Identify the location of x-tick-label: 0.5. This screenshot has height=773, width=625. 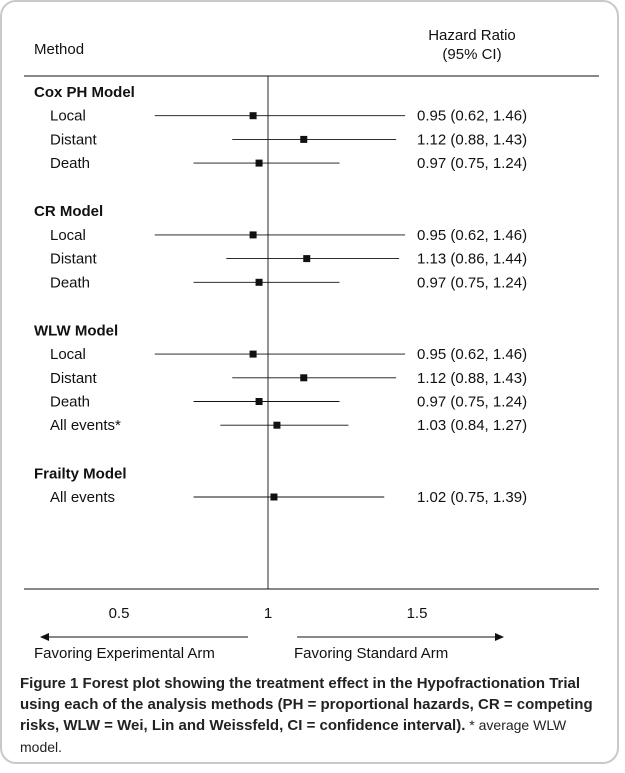
(119, 613).